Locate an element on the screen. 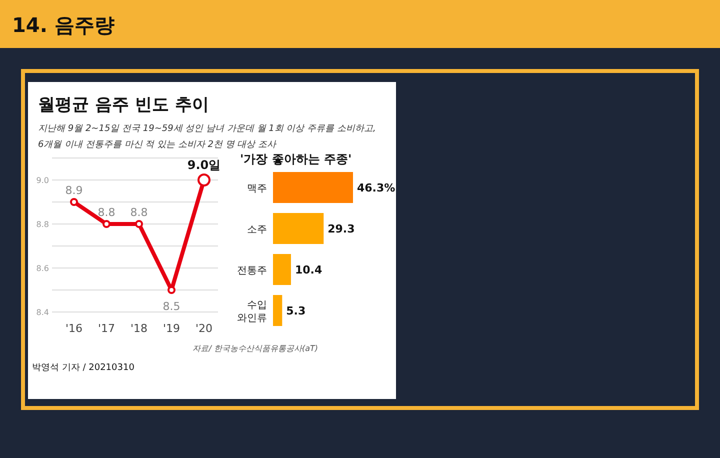 This screenshot has height=458, width=720. chart-title: '가장 좋아하는 주종' is located at coordinates (296, 159).